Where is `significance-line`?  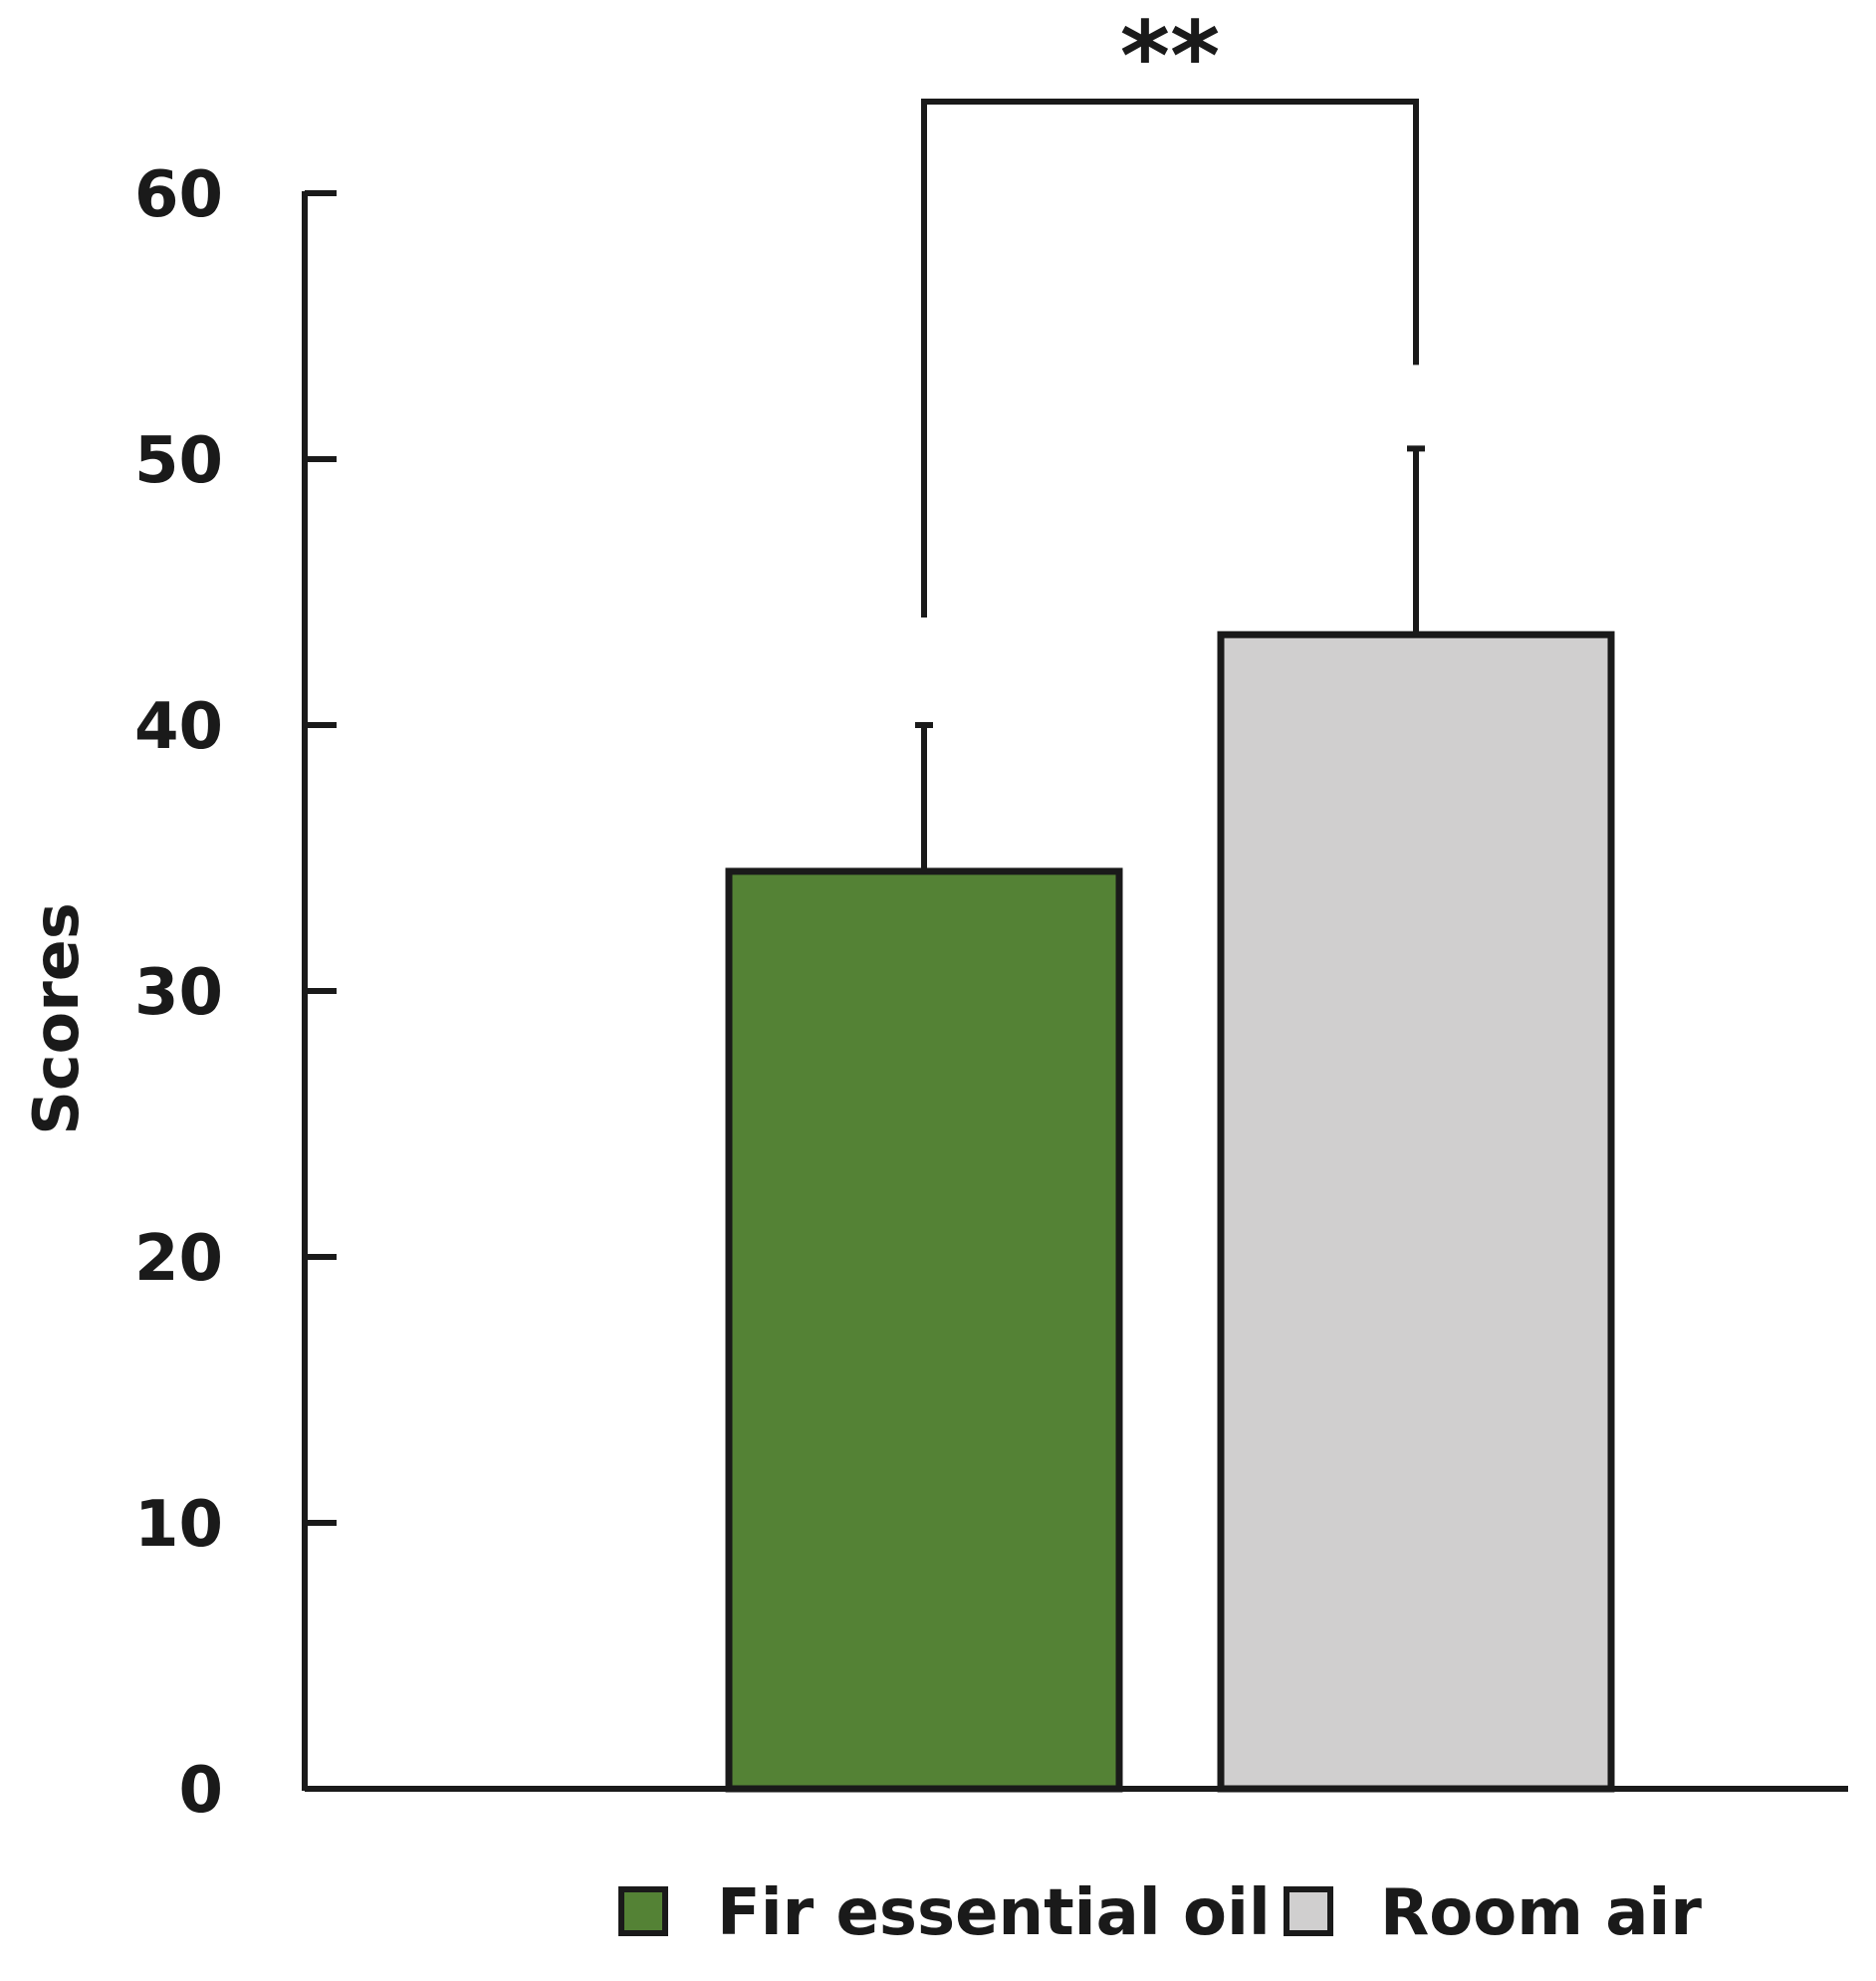 significance-line is located at coordinates (1170, 358).